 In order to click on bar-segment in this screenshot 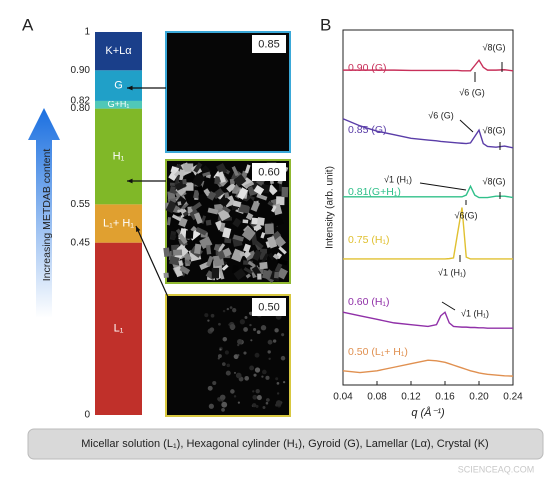, I will do `click(118, 104)`.